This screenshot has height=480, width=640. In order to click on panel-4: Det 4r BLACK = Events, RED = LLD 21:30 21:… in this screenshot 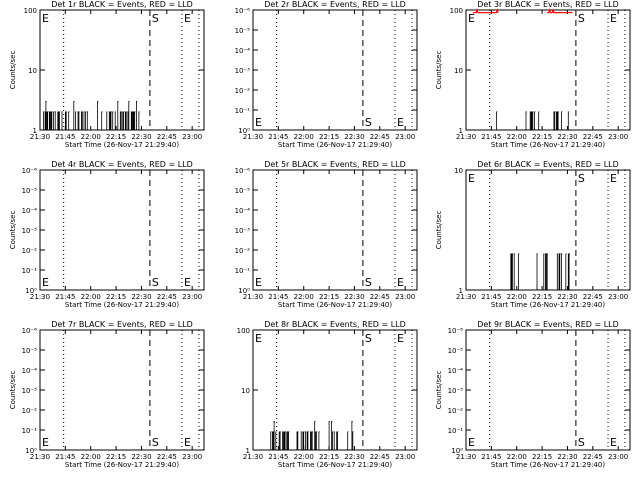, I will do `click(107, 234)`.